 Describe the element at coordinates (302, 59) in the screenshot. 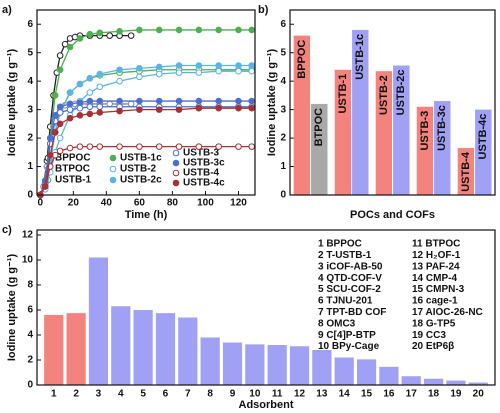

I see `bar-label: BPPOC` at that location.